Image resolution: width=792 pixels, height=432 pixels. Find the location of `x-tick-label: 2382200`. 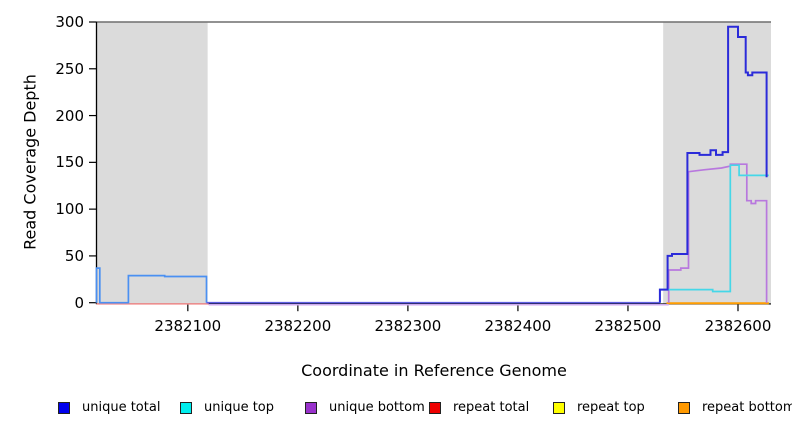

x-tick-label: 2382200 is located at coordinates (298, 326).